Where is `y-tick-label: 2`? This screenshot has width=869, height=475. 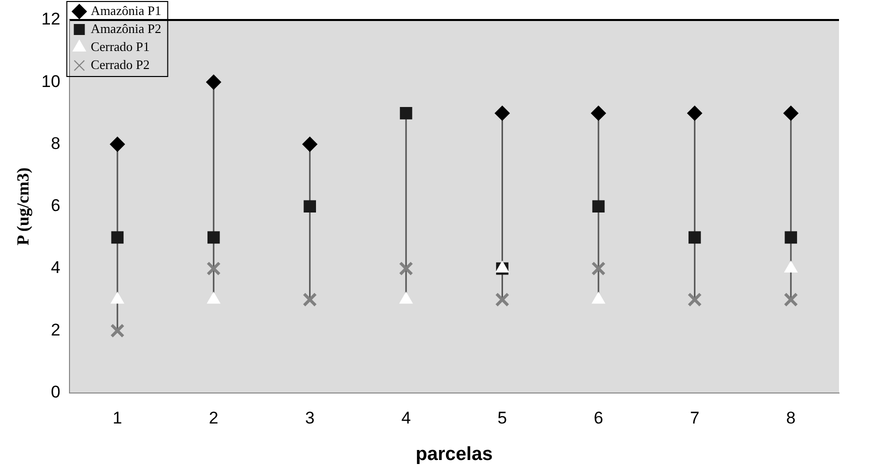 y-tick-label: 2 is located at coordinates (55, 330).